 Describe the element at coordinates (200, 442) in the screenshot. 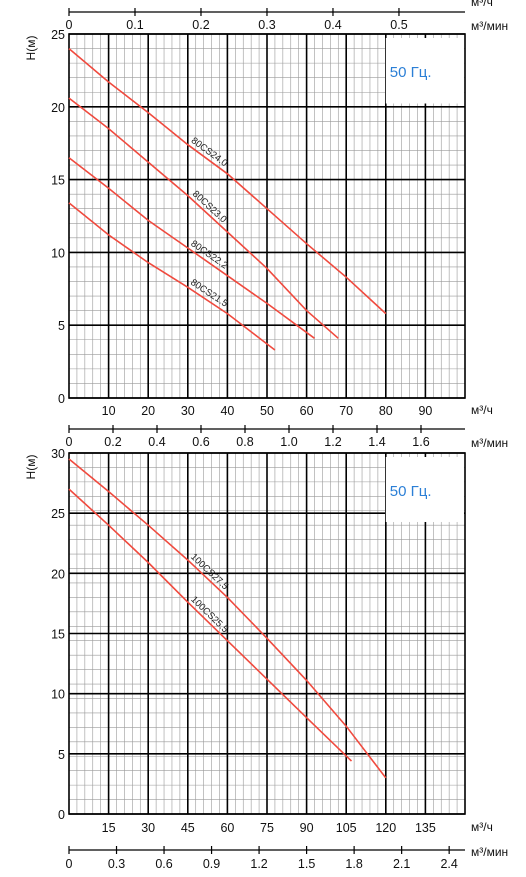

I see `upper-tick-label: 0.6` at that location.